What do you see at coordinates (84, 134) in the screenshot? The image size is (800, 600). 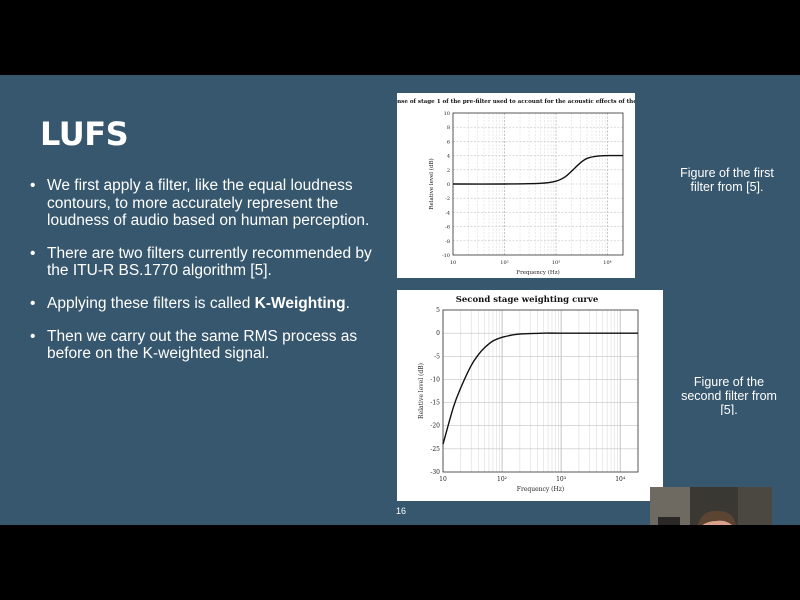 I see `slide-title: LUFS` at bounding box center [84, 134].